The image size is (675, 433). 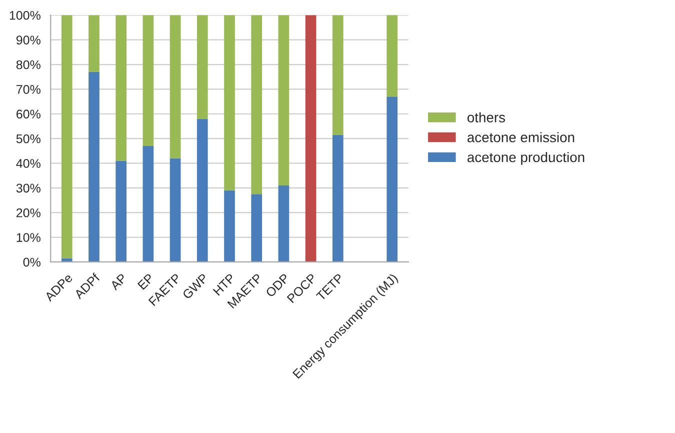 I want to click on y-tick-label: 60%, so click(x=28, y=114).